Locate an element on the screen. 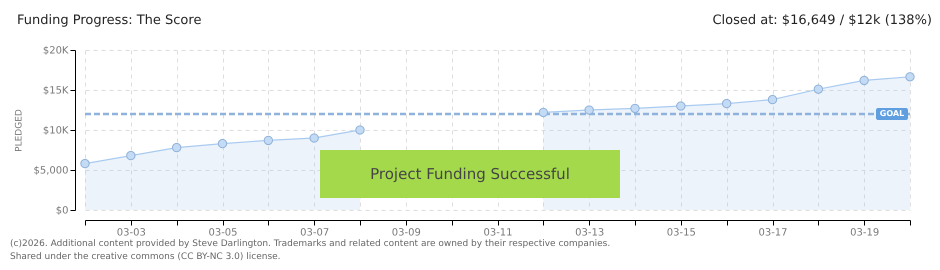  ref-line-label: GOAL is located at coordinates (892, 113).